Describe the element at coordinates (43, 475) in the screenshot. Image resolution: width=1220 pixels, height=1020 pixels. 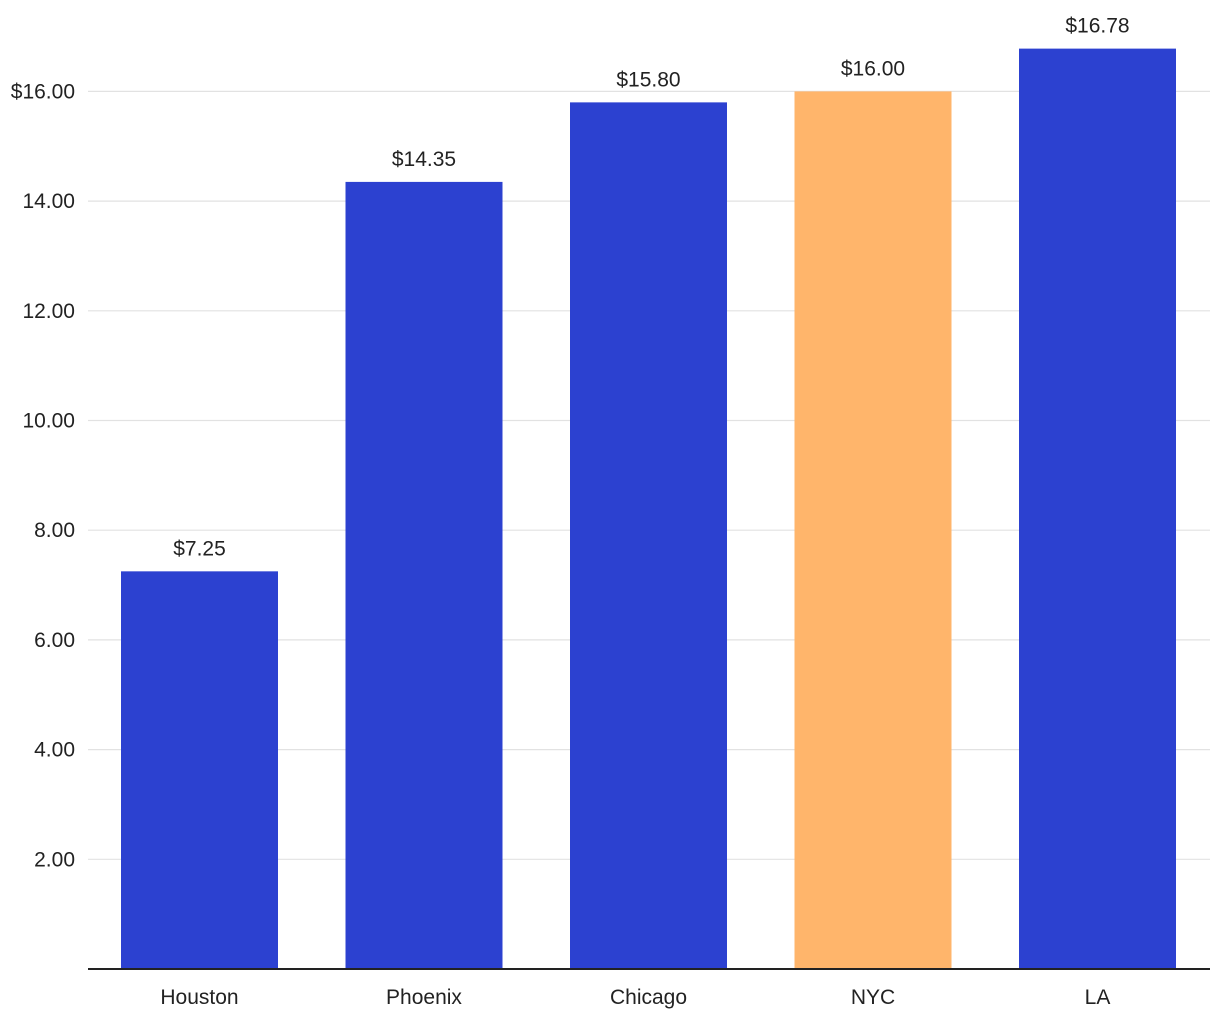
I see `y-axis-tick-labels: 2.00 4.00 6.00 8.00 10.00 12.00 14.00 $16.00` at that location.